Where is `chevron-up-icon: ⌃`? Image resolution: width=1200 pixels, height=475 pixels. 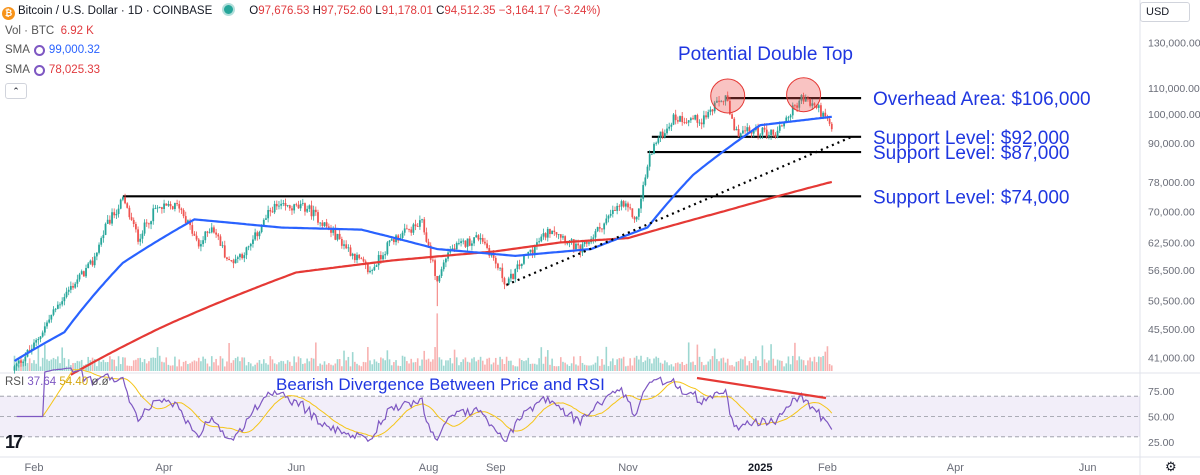 chevron-up-icon: ⌃ is located at coordinates (16, 91).